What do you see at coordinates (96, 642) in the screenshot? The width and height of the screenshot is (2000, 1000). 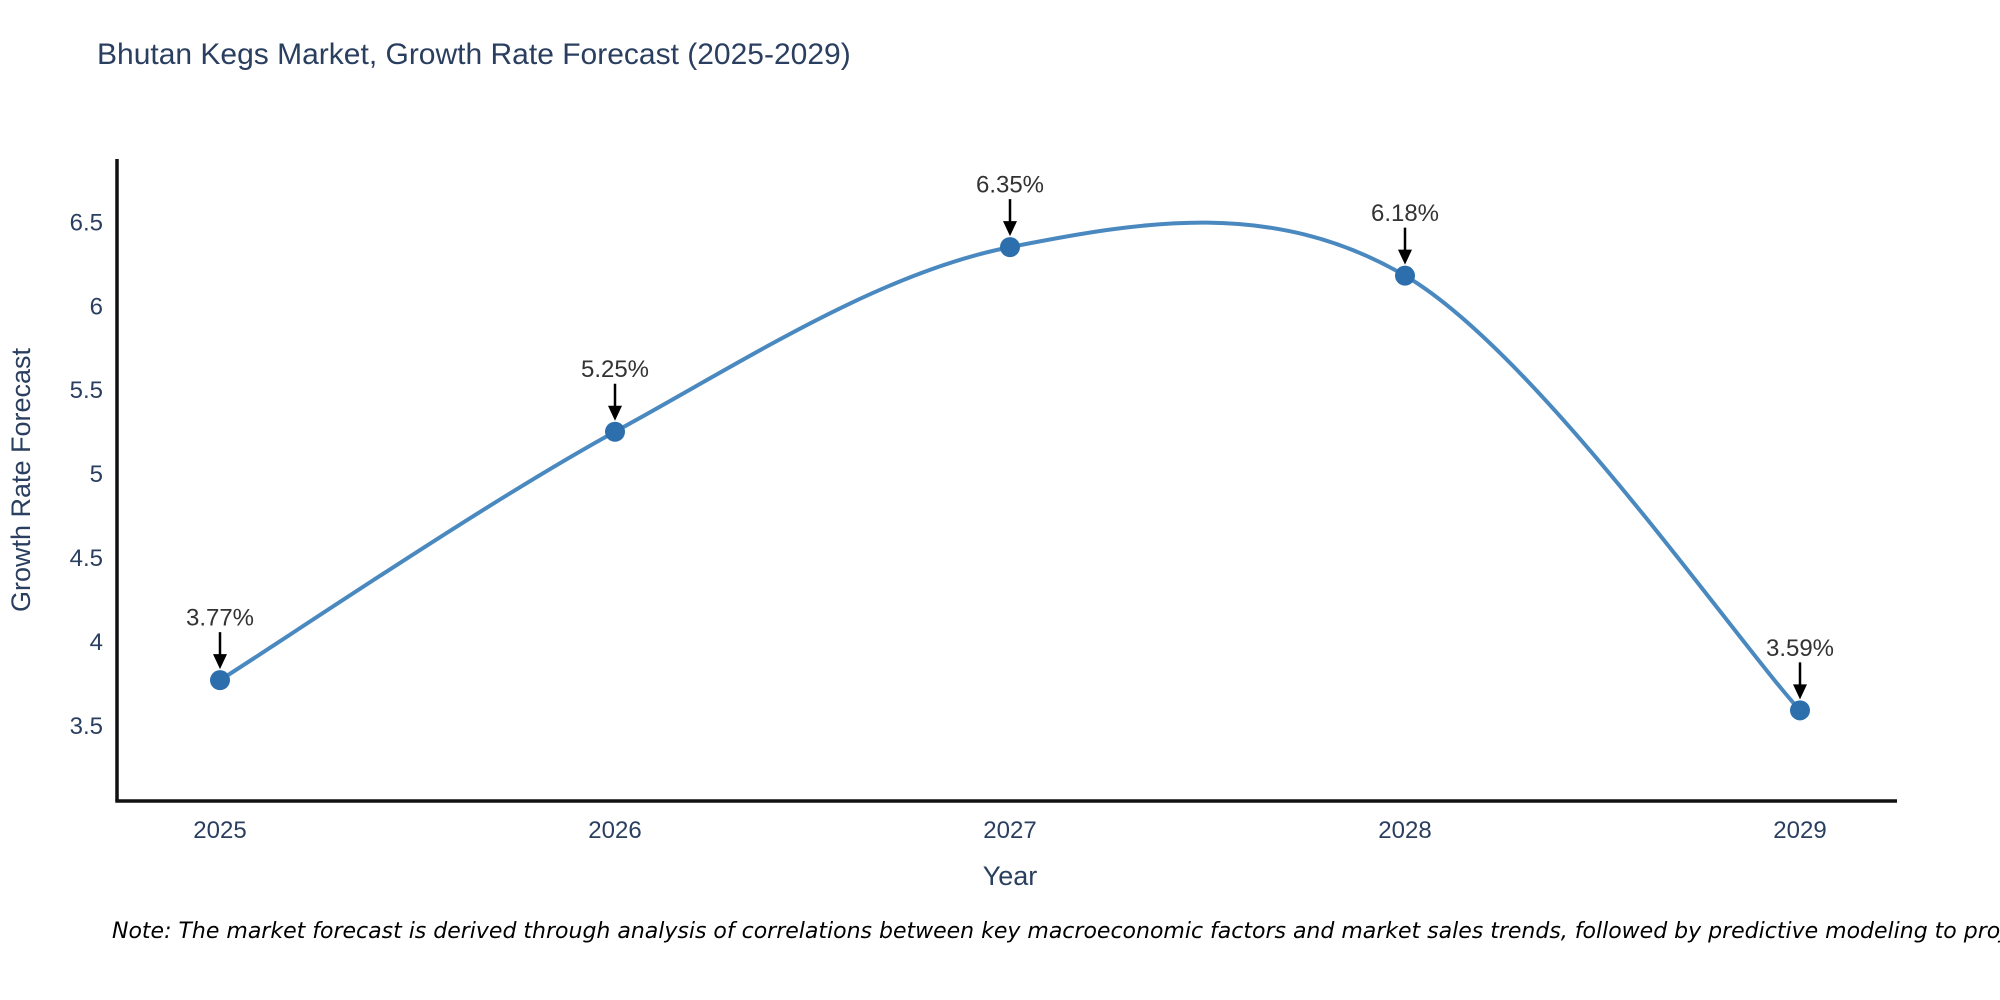 I see `y-tick-label: 4` at bounding box center [96, 642].